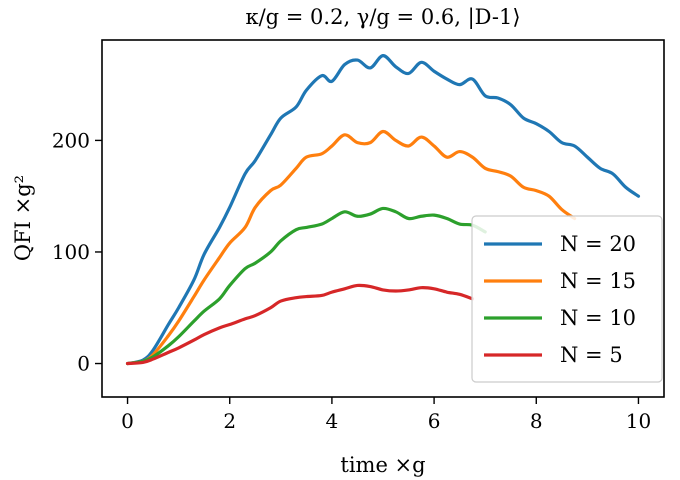  I want to click on chart-title: κ/g = 0.2, γ/g = 0.6, |D-1⟩, so click(382, 17).